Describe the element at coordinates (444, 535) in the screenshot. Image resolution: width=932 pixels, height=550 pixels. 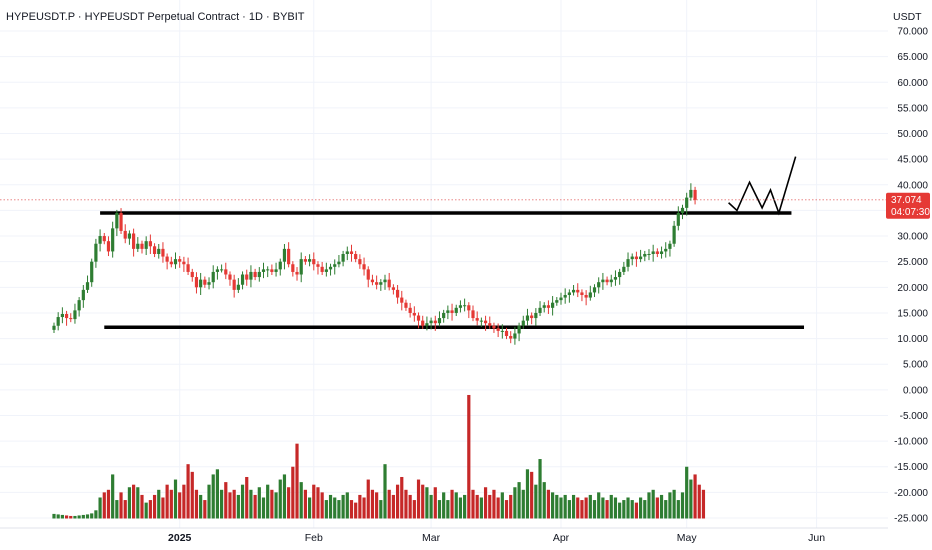
I see `time-axis: 2025 Feb Mar Apr May Jun` at that location.